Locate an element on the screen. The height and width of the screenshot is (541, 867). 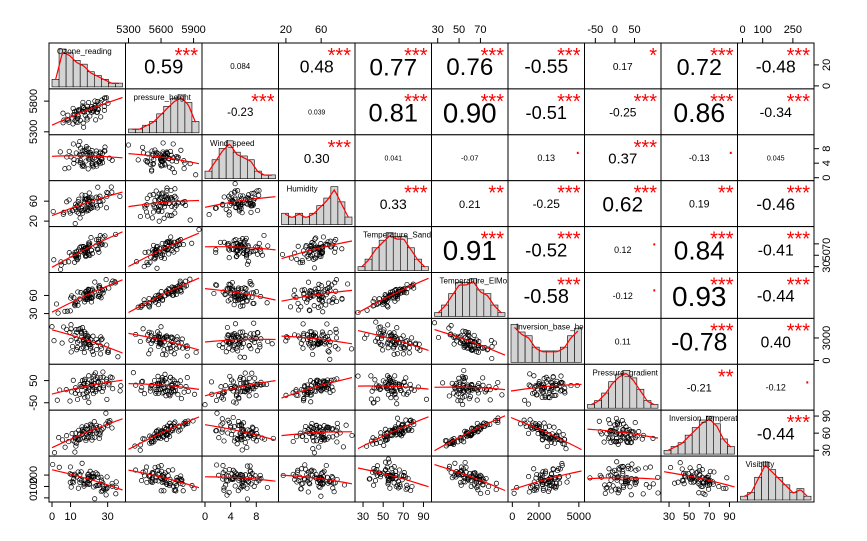
density-curve is located at coordinates (469, 297).